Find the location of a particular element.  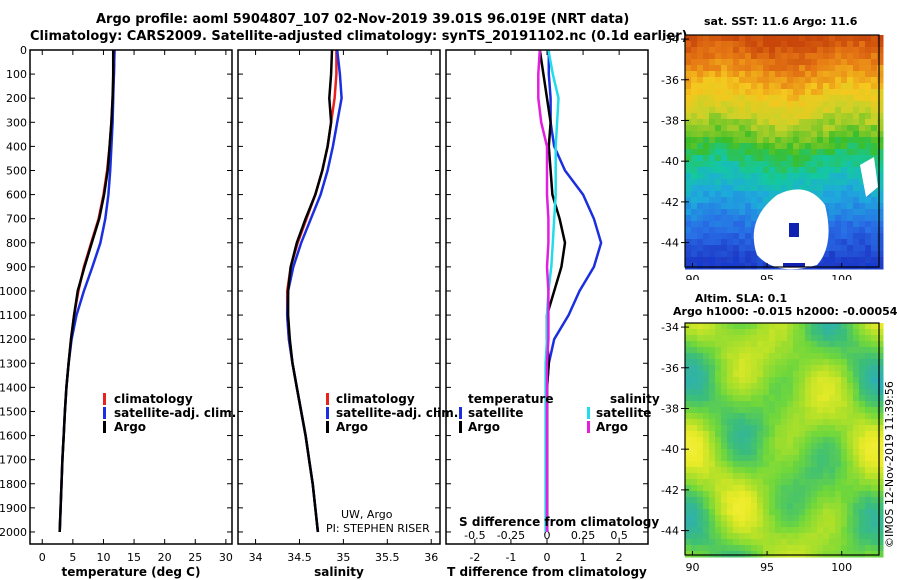

difference-xlabel: T difference from climatology is located at coordinates (547, 572).